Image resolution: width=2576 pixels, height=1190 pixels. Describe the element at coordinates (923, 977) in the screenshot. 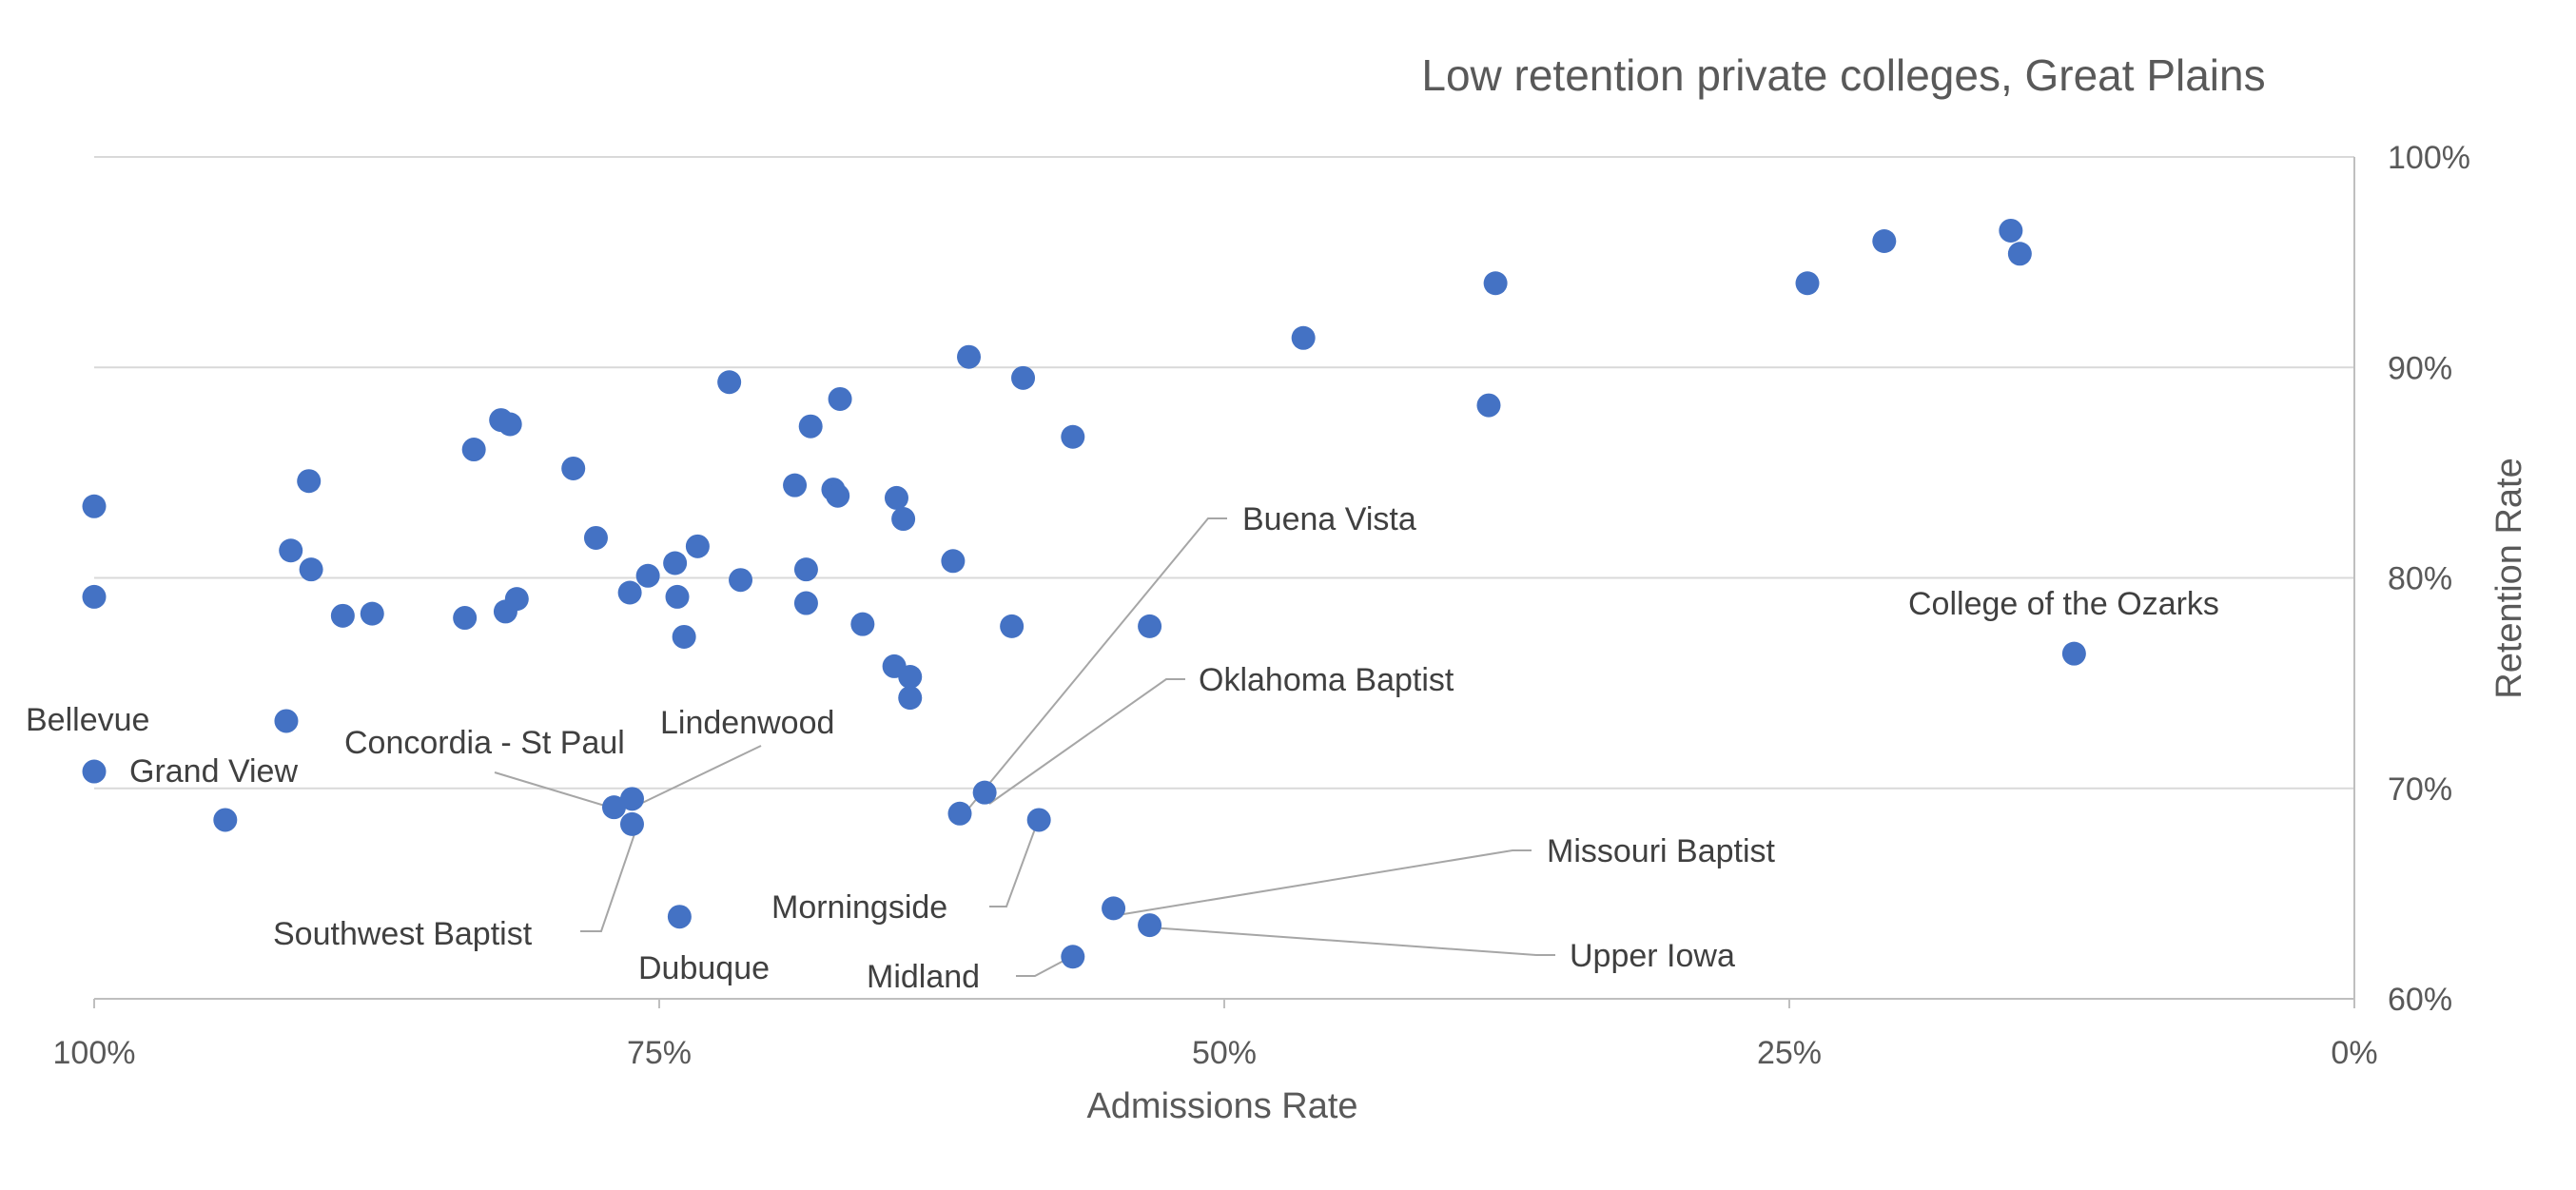

I see `data-point-label: Midland` at that location.